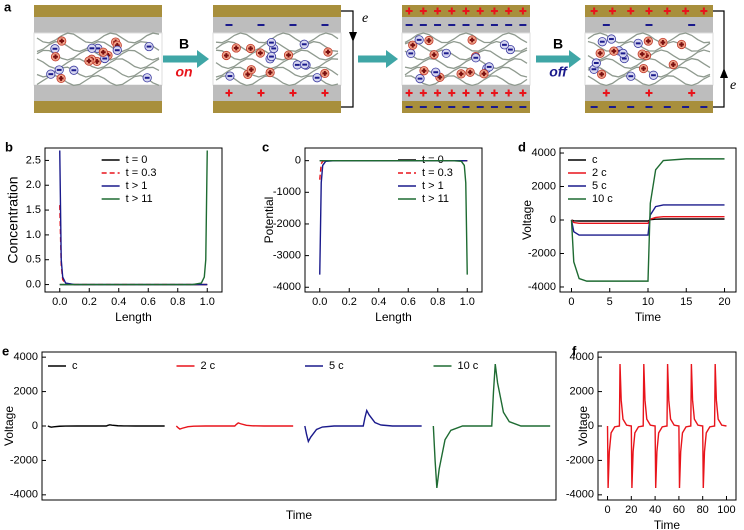 Image resolution: width=744 pixels, height=530 pixels. I want to click on plot-frame, so click(133, 220).